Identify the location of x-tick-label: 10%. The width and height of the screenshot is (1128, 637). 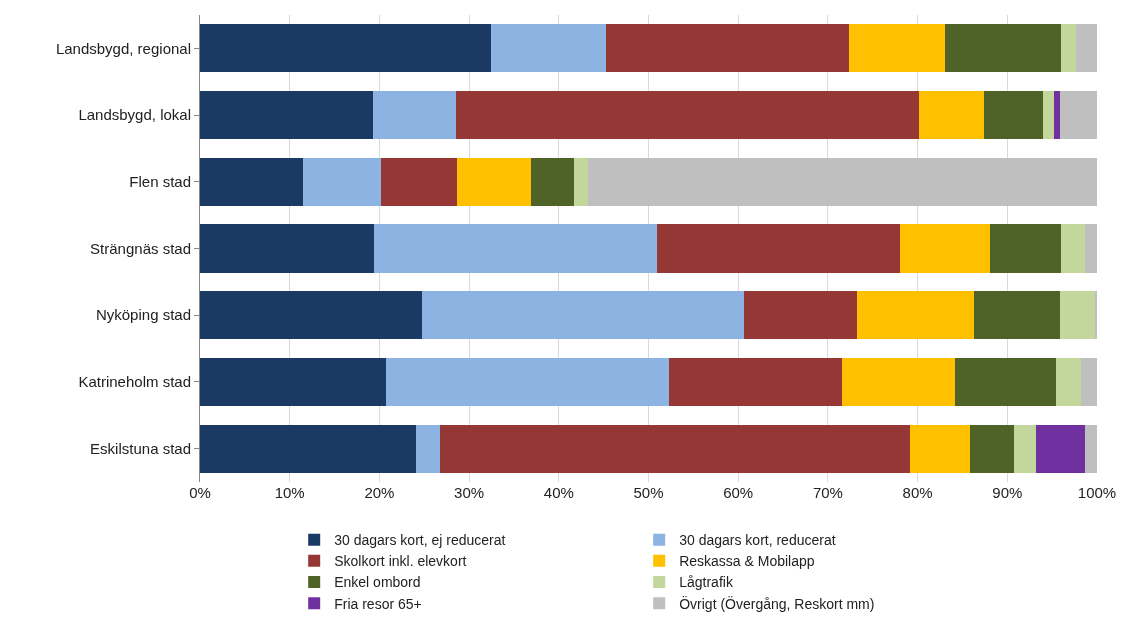
(289, 492).